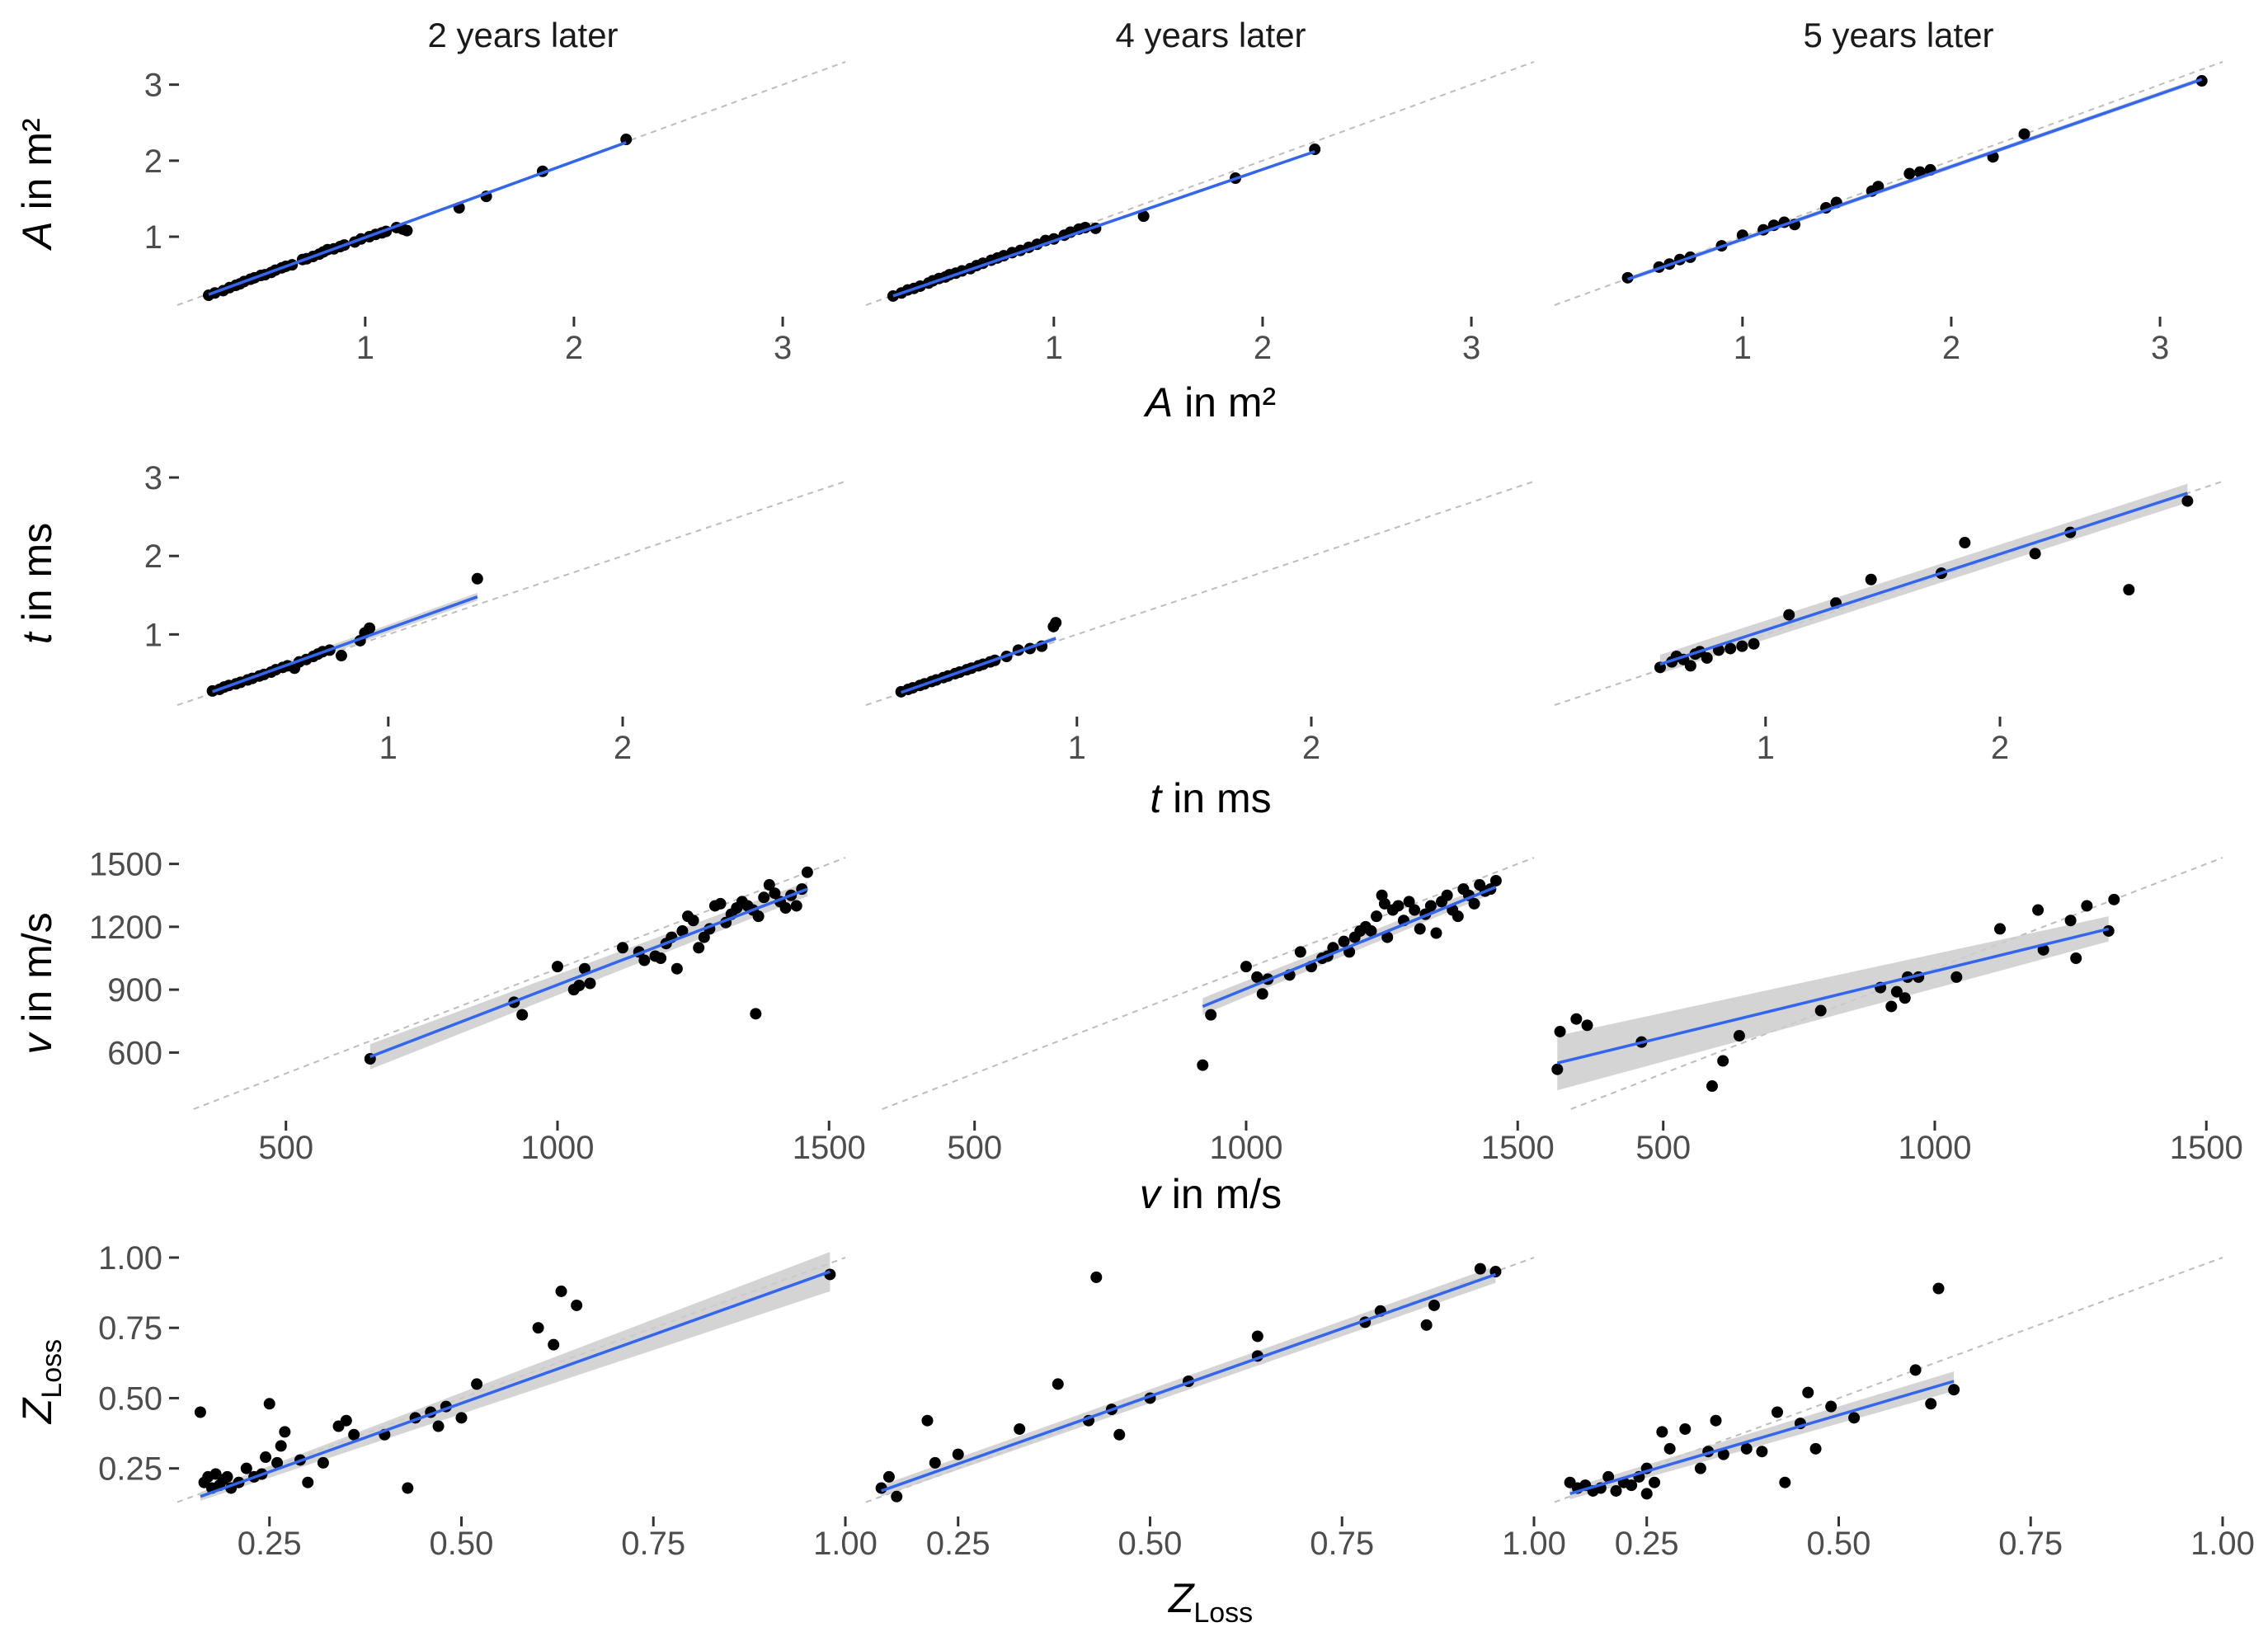 Image resolution: width=2268 pixels, height=1627 pixels. I want to click on y-axis-title-A-var: A, so click(37, 236).